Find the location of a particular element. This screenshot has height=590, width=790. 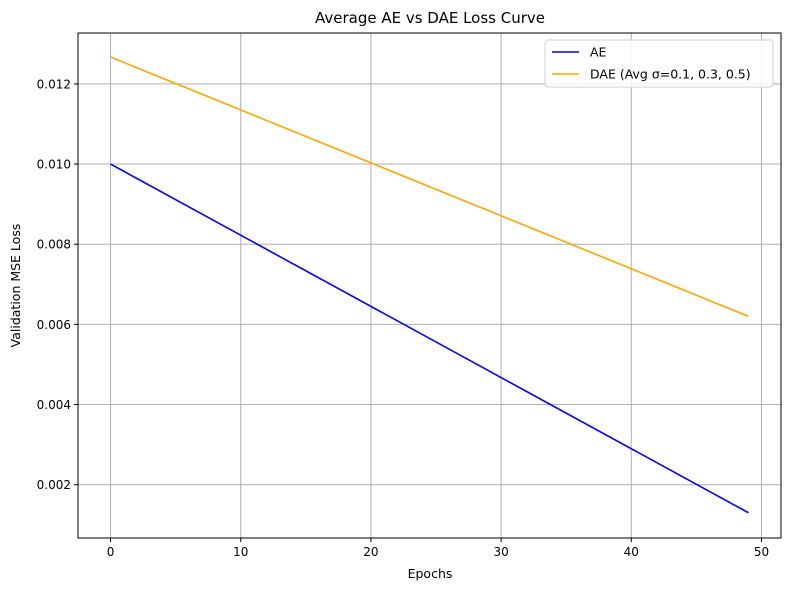

legend-box is located at coordinates (659, 63).